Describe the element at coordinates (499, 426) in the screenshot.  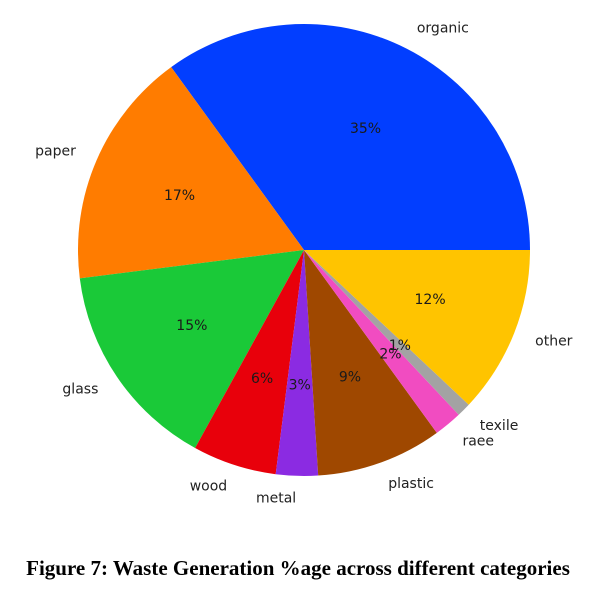
I see `category-label-texile: texile` at that location.